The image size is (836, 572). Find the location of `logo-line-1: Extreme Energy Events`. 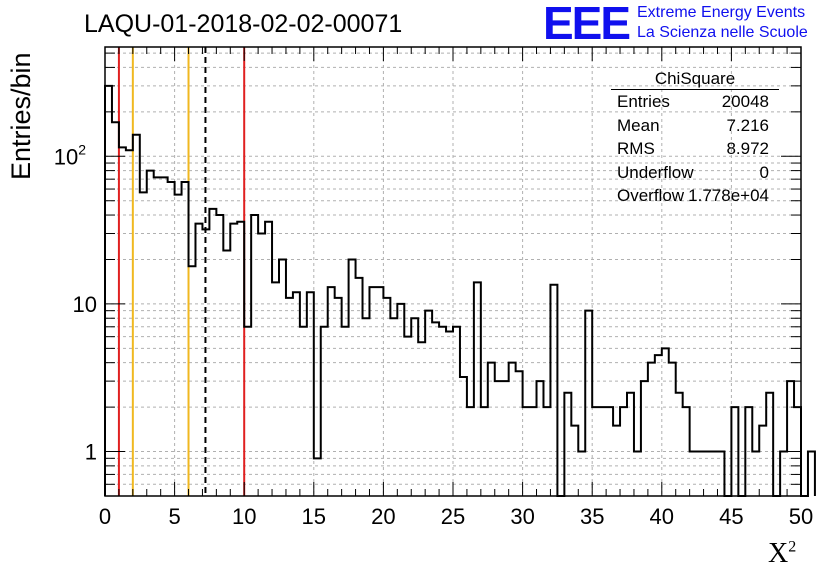

logo-line-1: Extreme Energy Events is located at coordinates (721, 12).